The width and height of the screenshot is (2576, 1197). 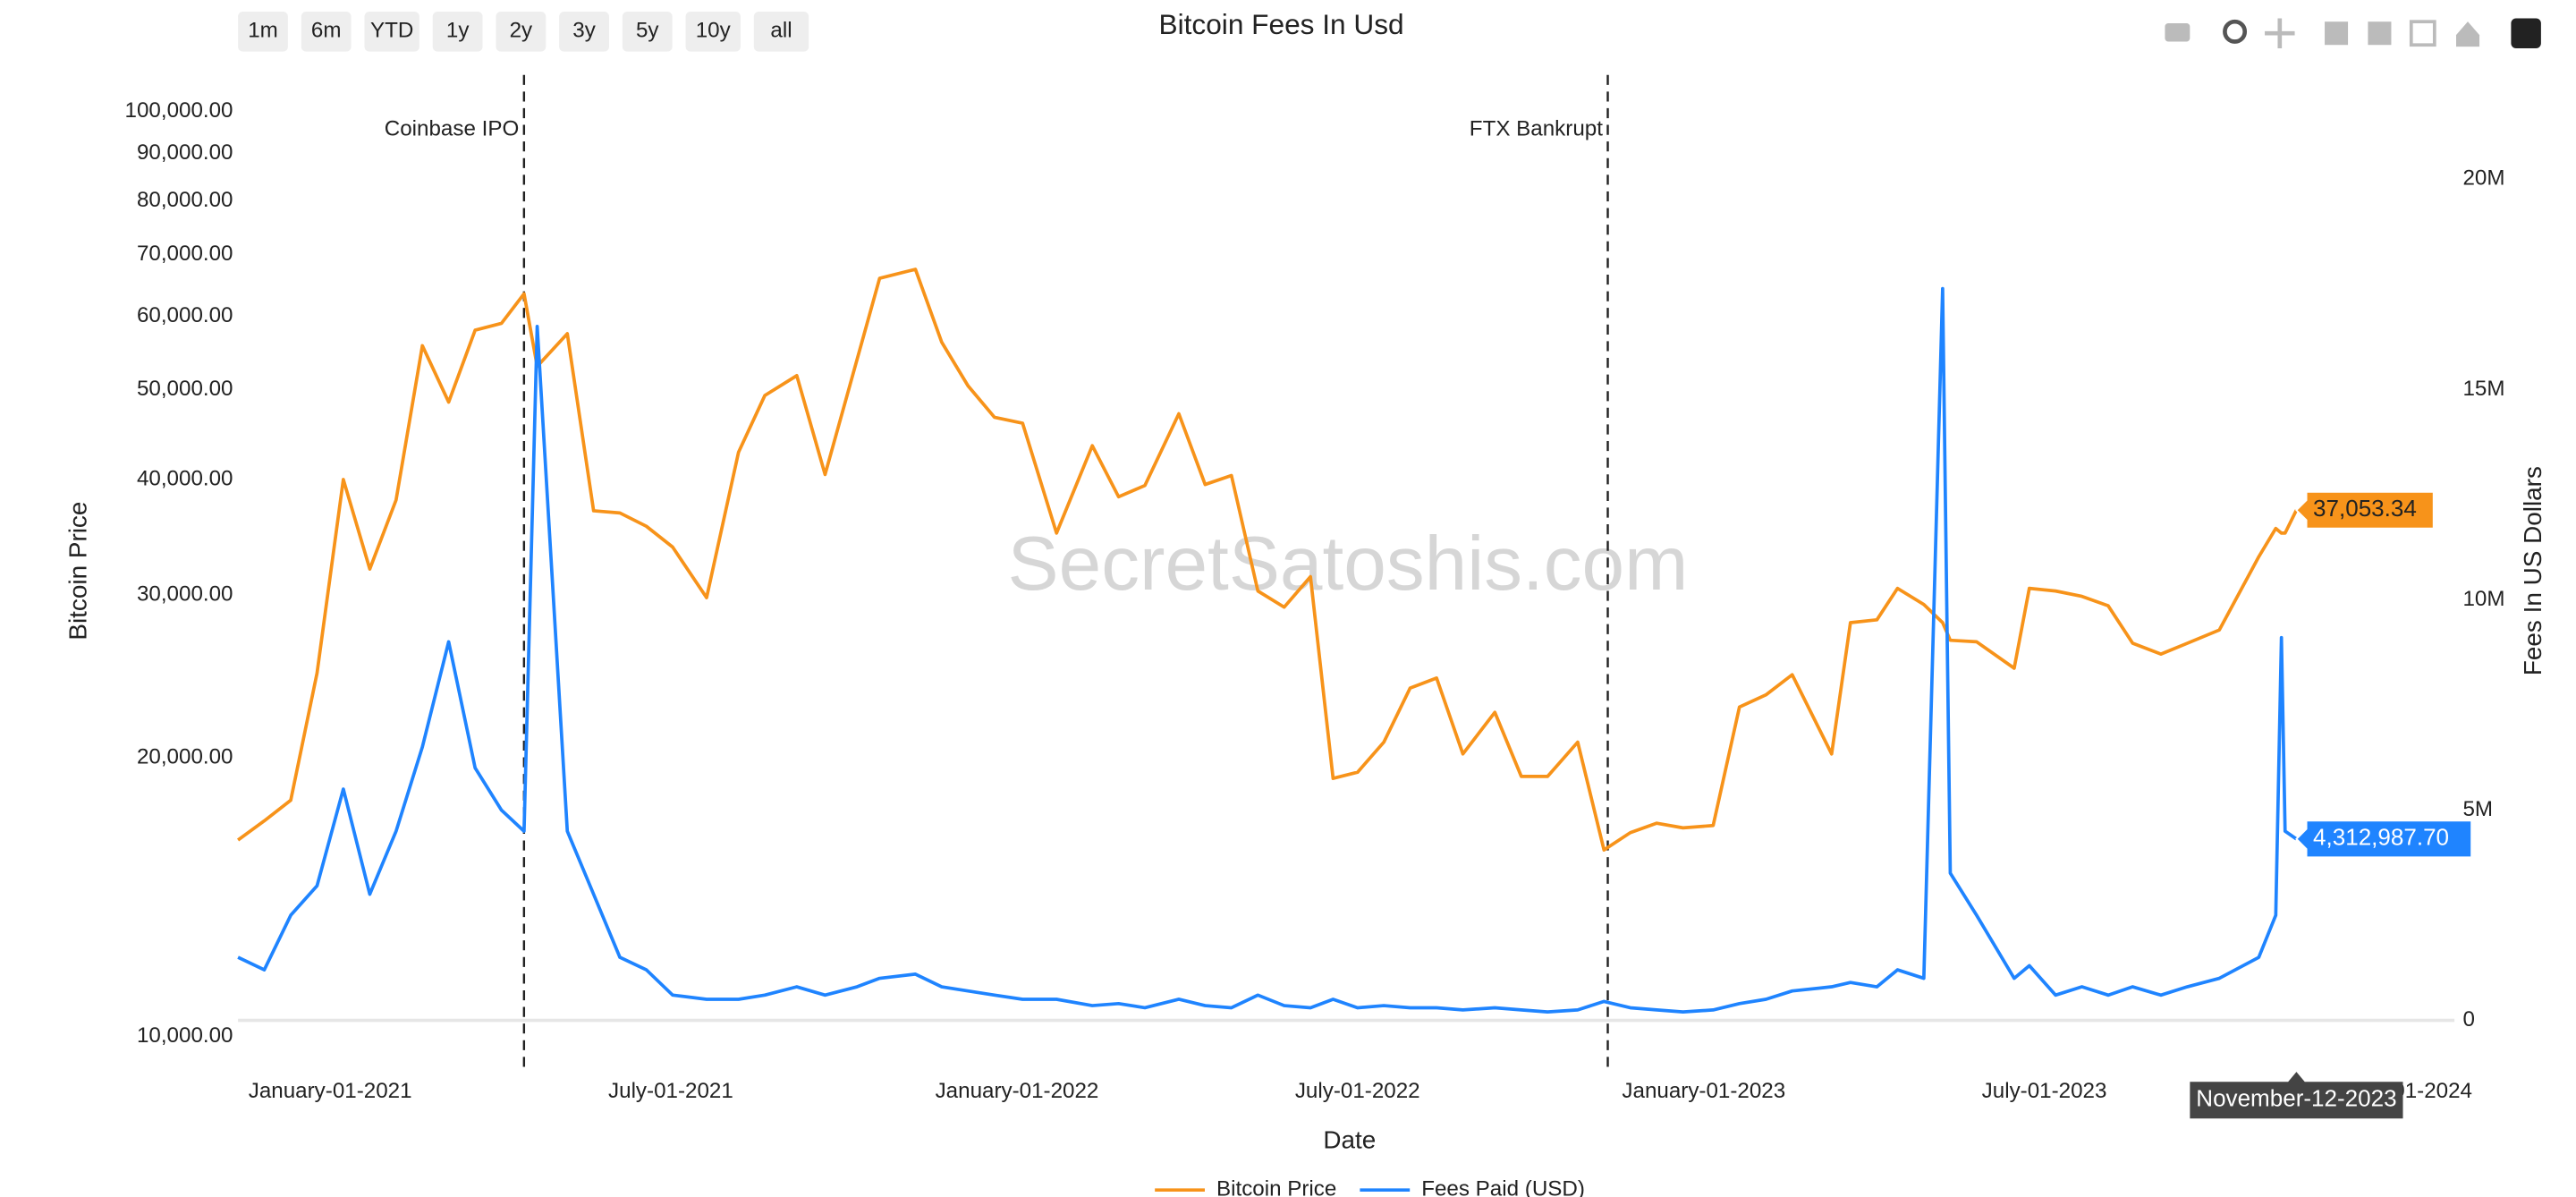 I want to click on watermark: SecretSatoshis.com, so click(x=1348, y=565).